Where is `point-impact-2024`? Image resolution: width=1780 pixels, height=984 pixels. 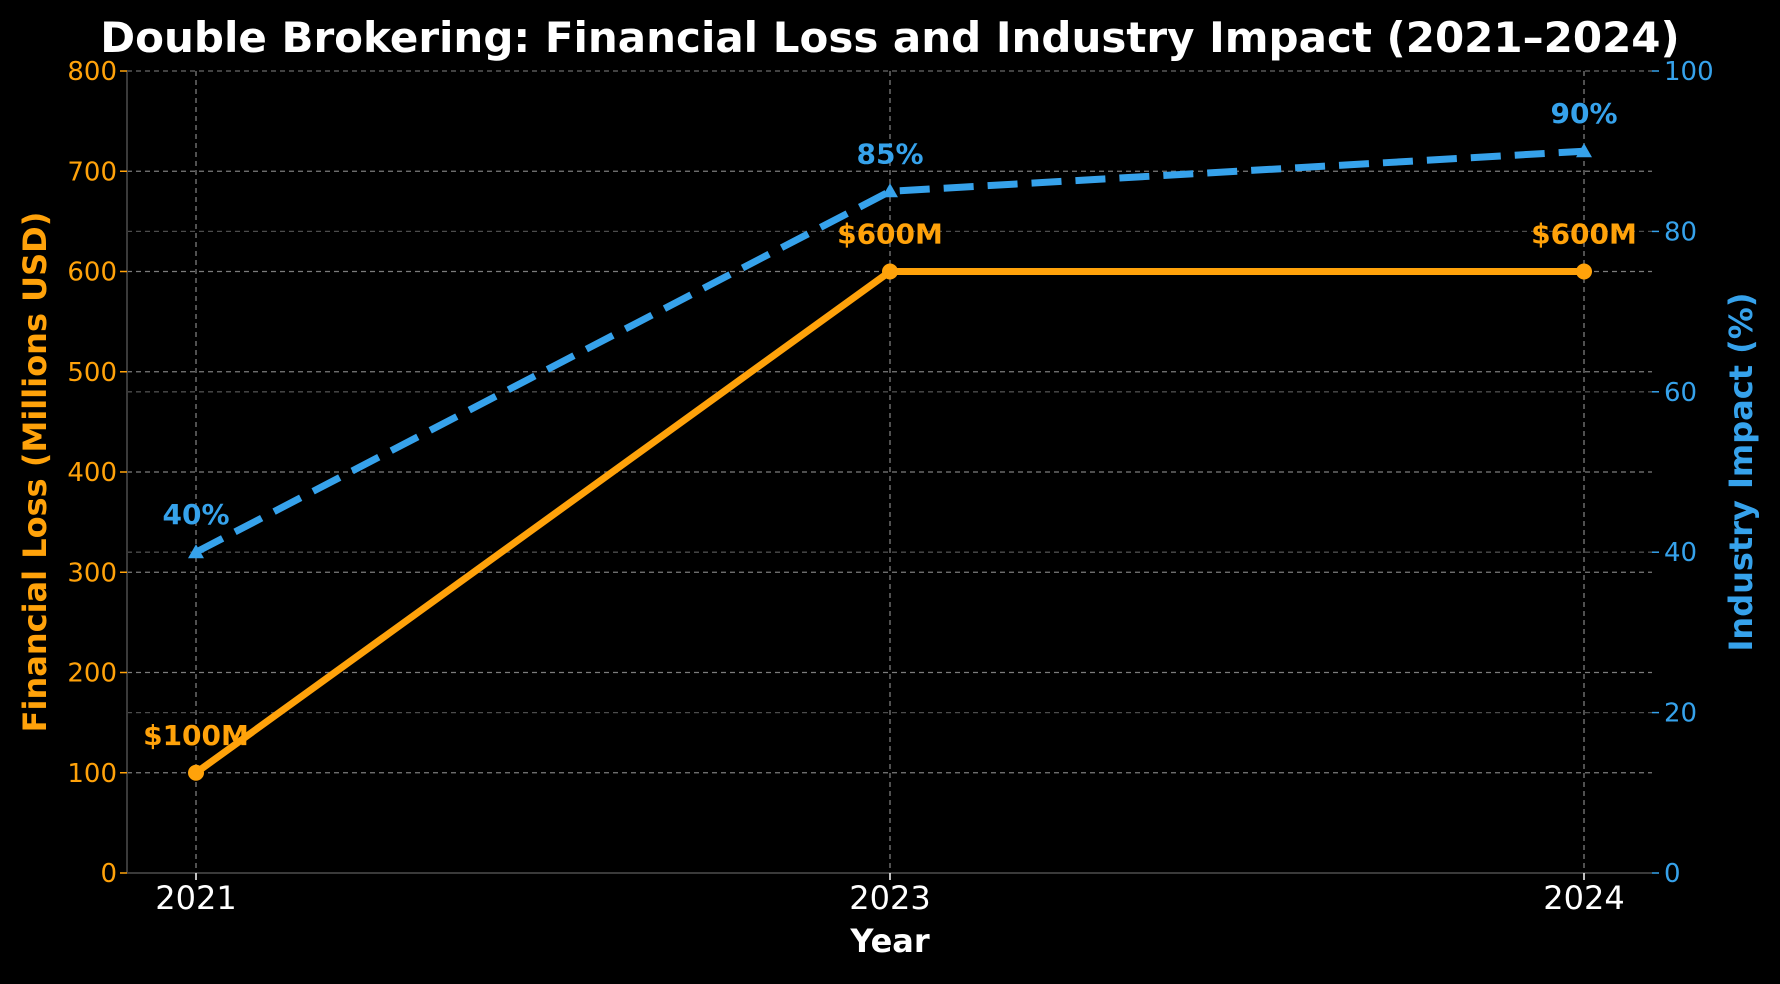 point-impact-2024 is located at coordinates (1584, 150).